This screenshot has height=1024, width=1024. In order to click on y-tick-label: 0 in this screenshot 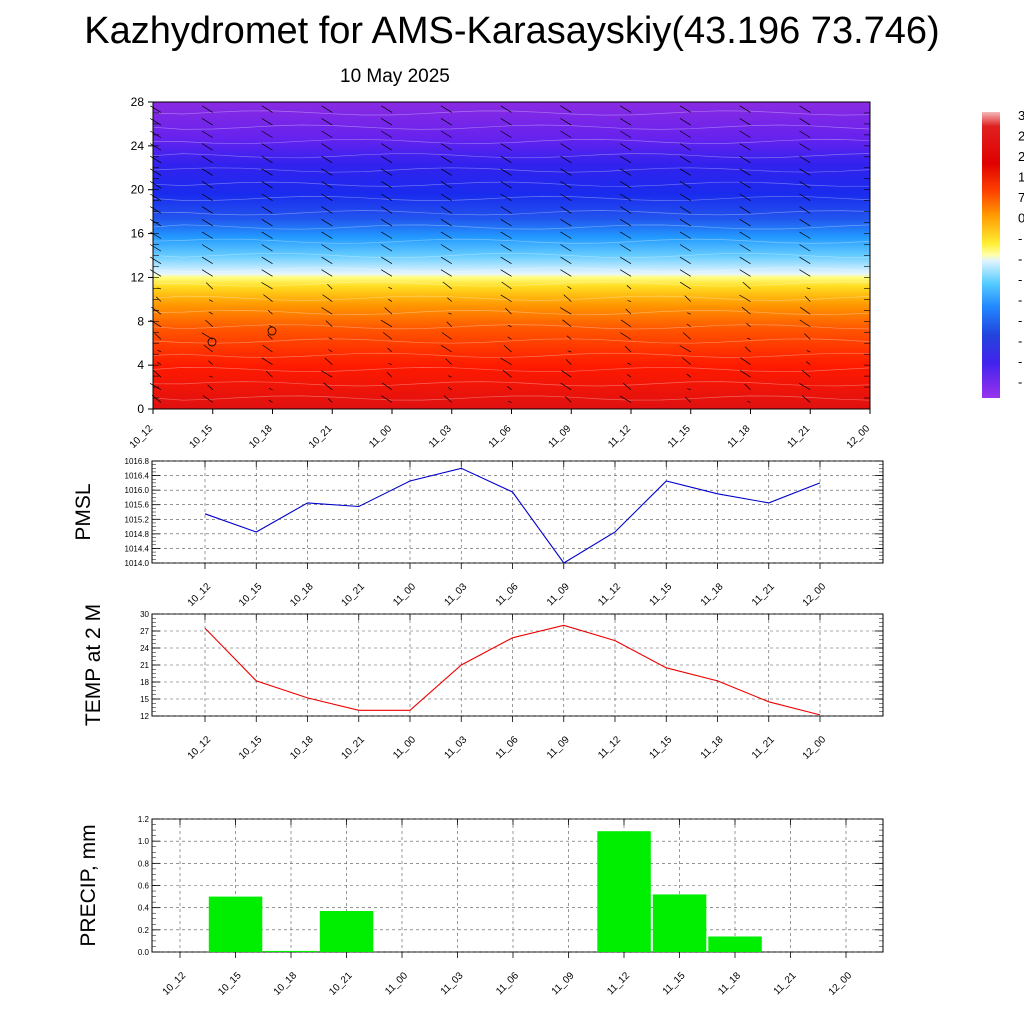, I will do `click(140, 409)`.